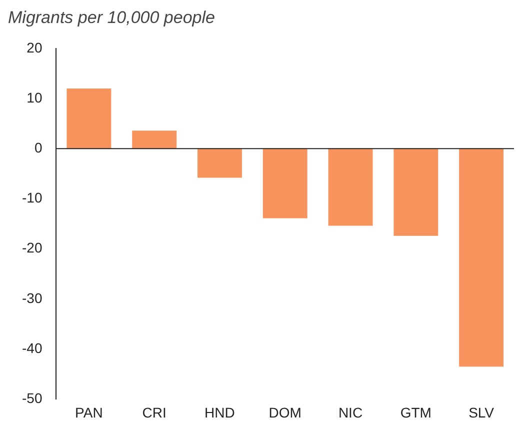 This screenshot has width=526, height=436. I want to click on y-tick-label: 0, so click(38, 147).